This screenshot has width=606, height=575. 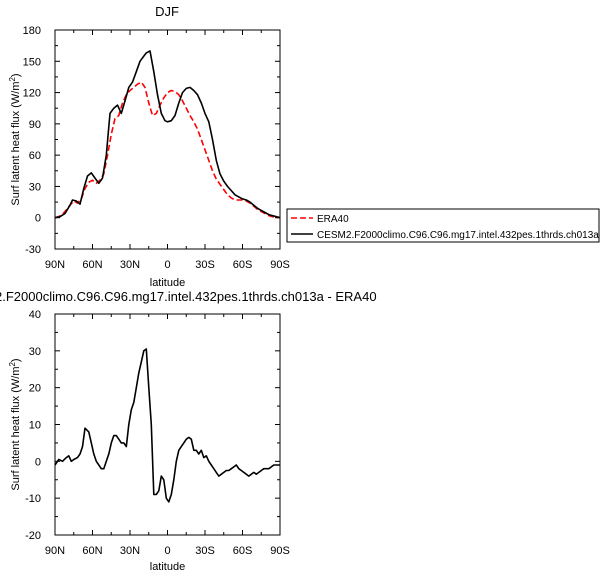 What do you see at coordinates (32, 31) in the screenshot?
I see `chart1-y-tick-label: 180` at bounding box center [32, 31].